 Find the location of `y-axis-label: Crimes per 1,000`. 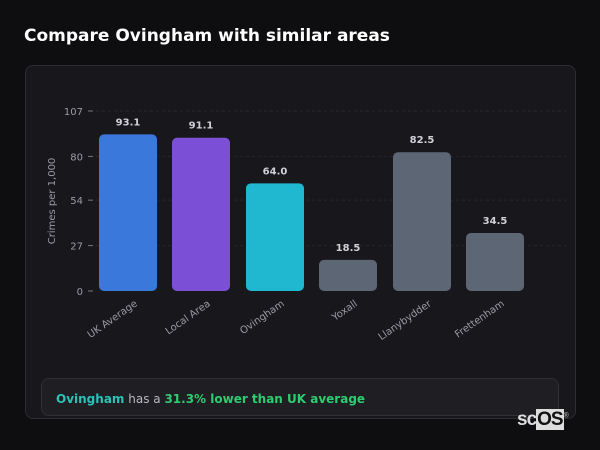

y-axis-label: Crimes per 1,000 is located at coordinates (52, 201).